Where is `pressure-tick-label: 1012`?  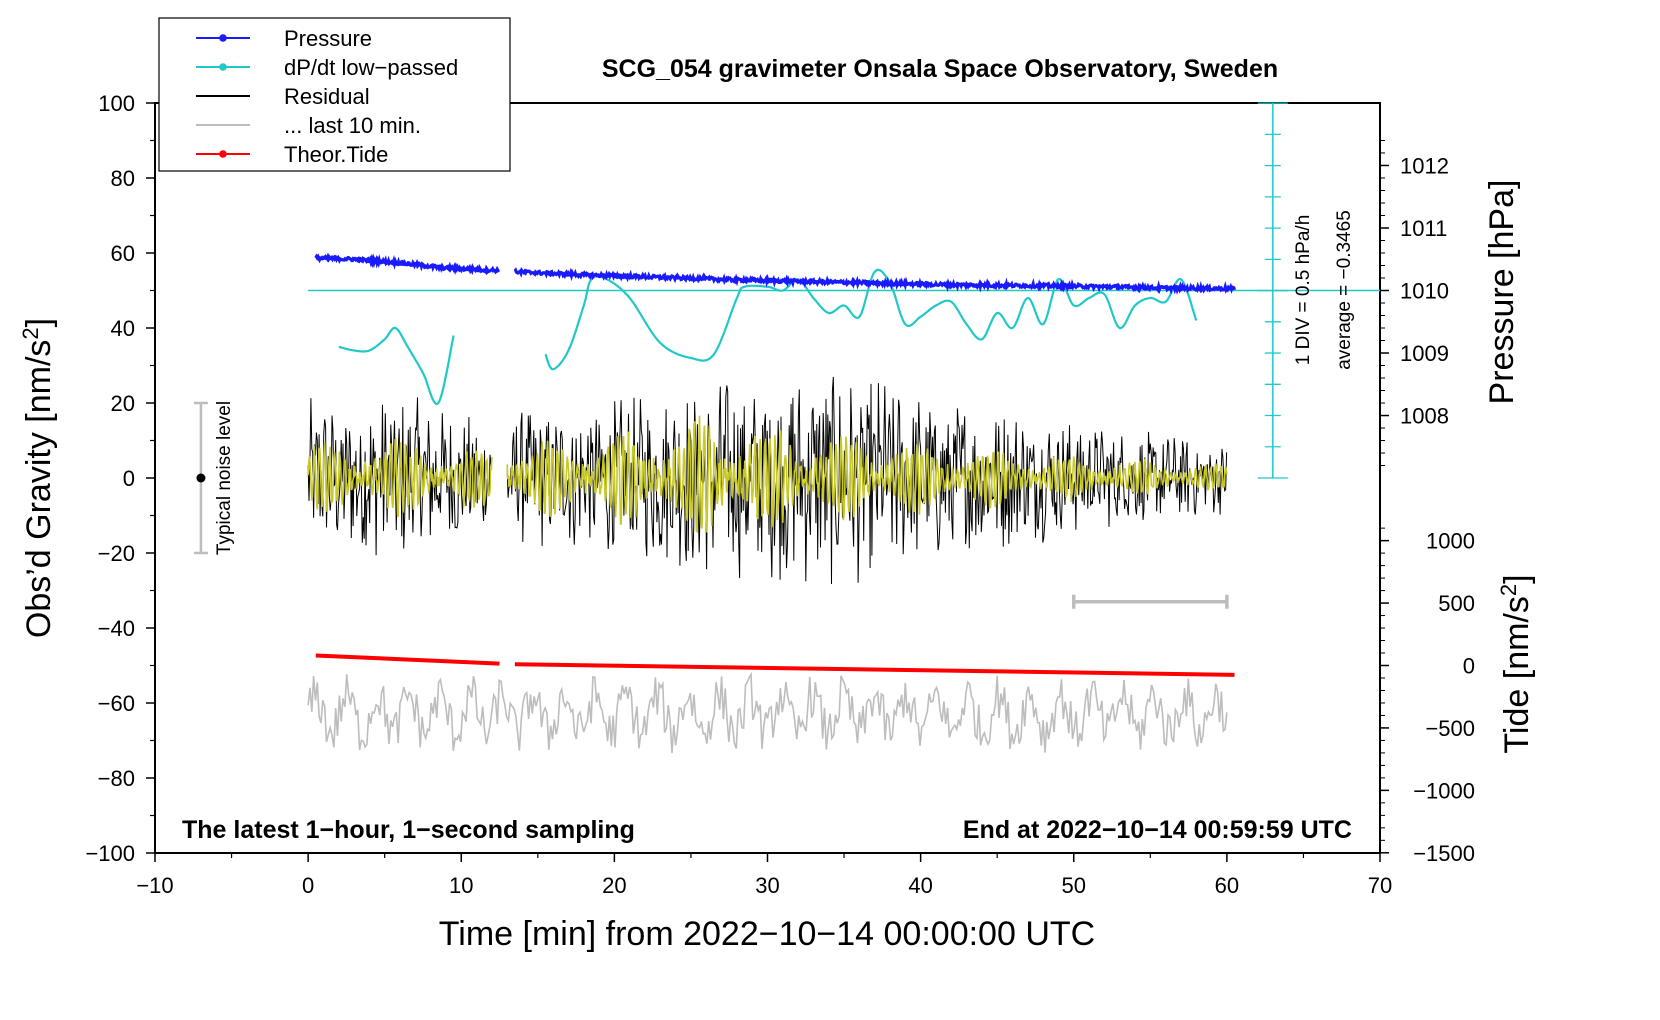
pressure-tick-label: 1012 is located at coordinates (1424, 165).